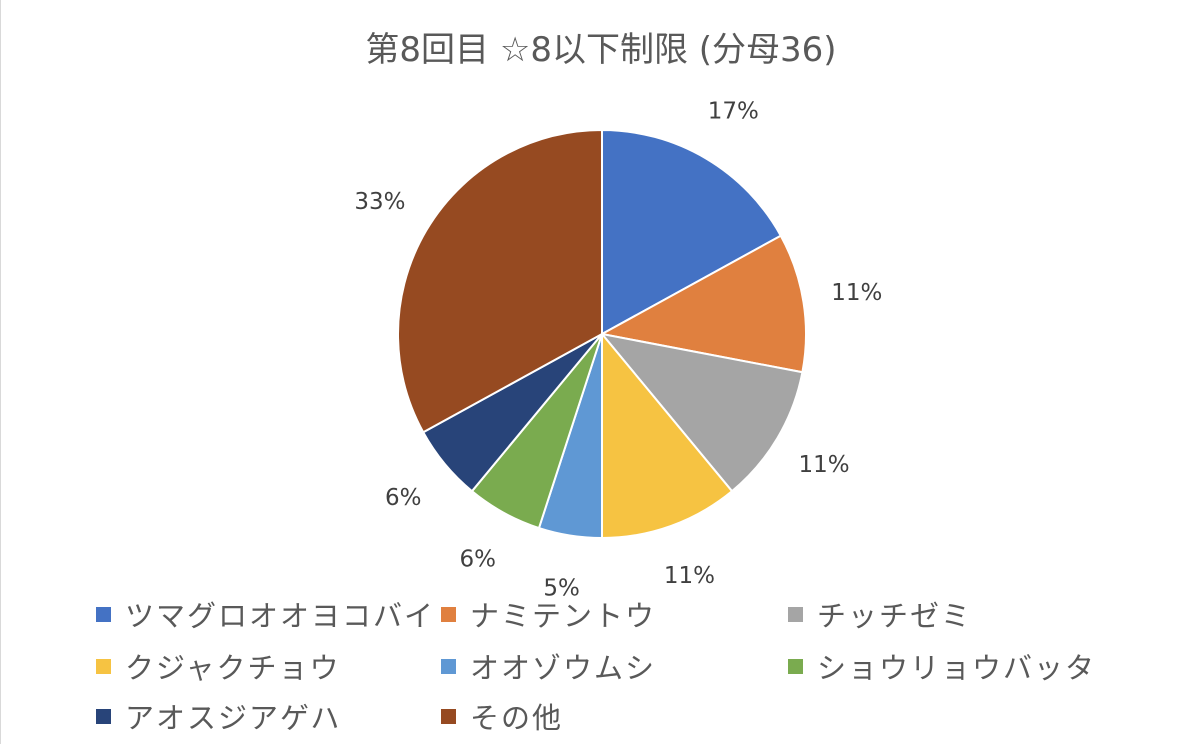  I want to click on legend-entry: チッチゼミ, so click(880, 614).